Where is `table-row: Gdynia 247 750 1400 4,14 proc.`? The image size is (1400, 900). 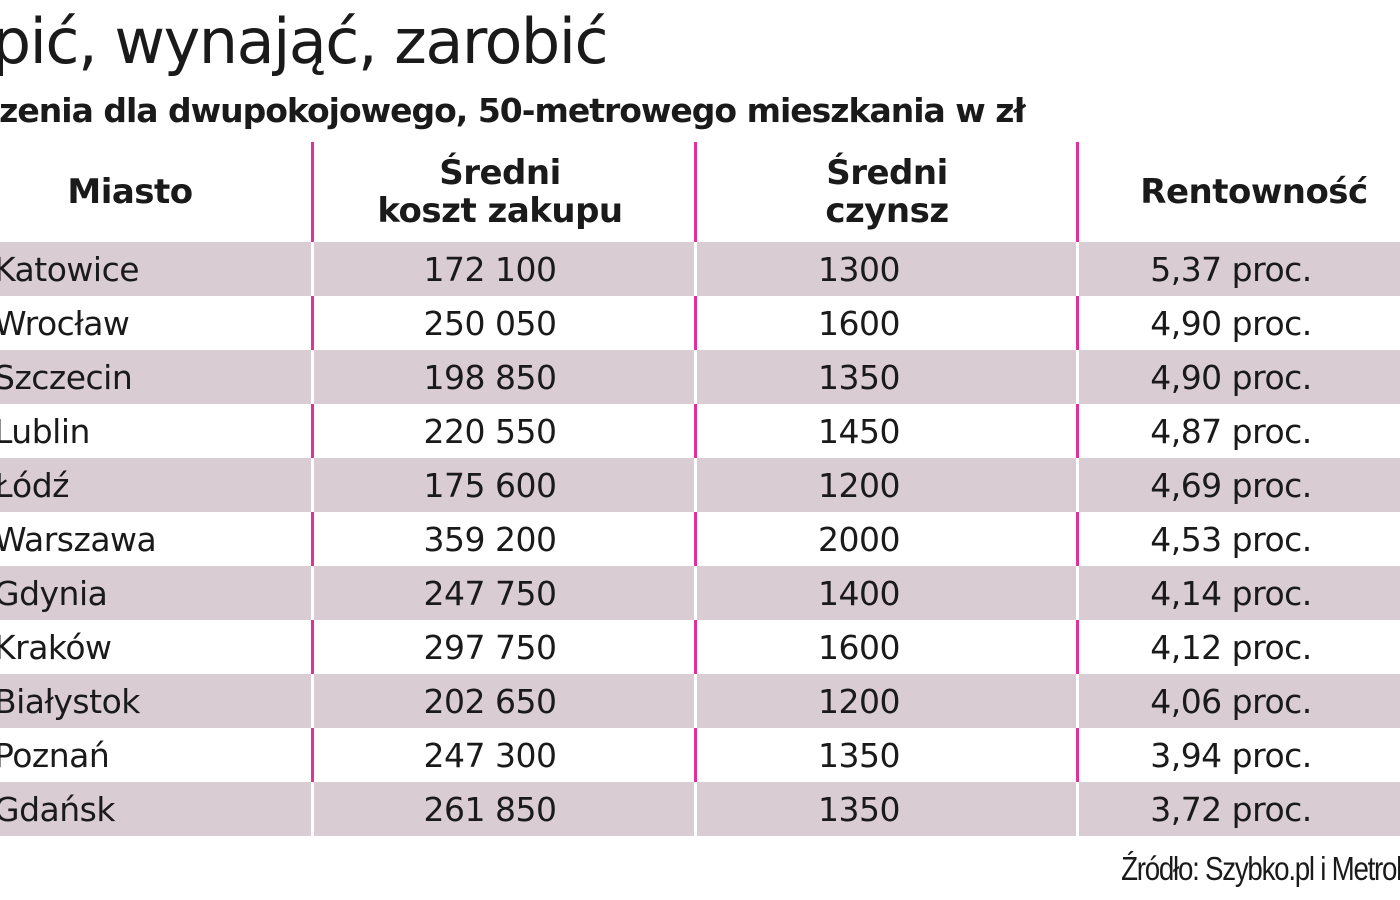 table-row: Gdynia 247 750 1400 4,14 proc. is located at coordinates (700, 593).